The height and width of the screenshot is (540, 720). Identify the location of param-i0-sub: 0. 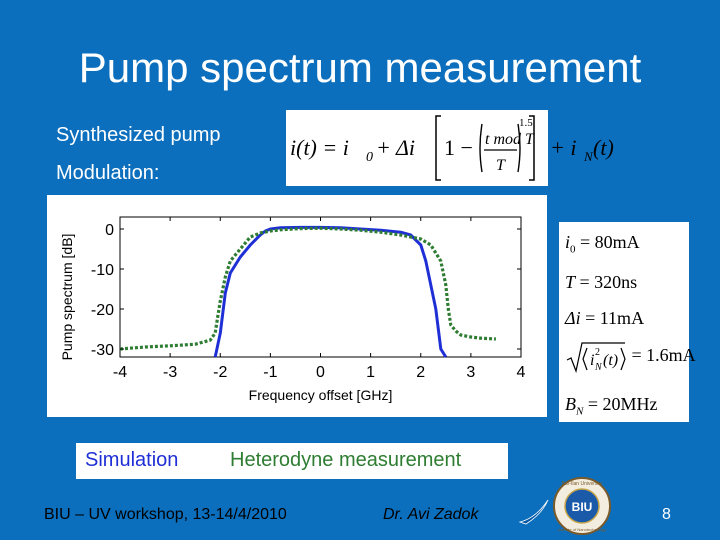
(573, 249).